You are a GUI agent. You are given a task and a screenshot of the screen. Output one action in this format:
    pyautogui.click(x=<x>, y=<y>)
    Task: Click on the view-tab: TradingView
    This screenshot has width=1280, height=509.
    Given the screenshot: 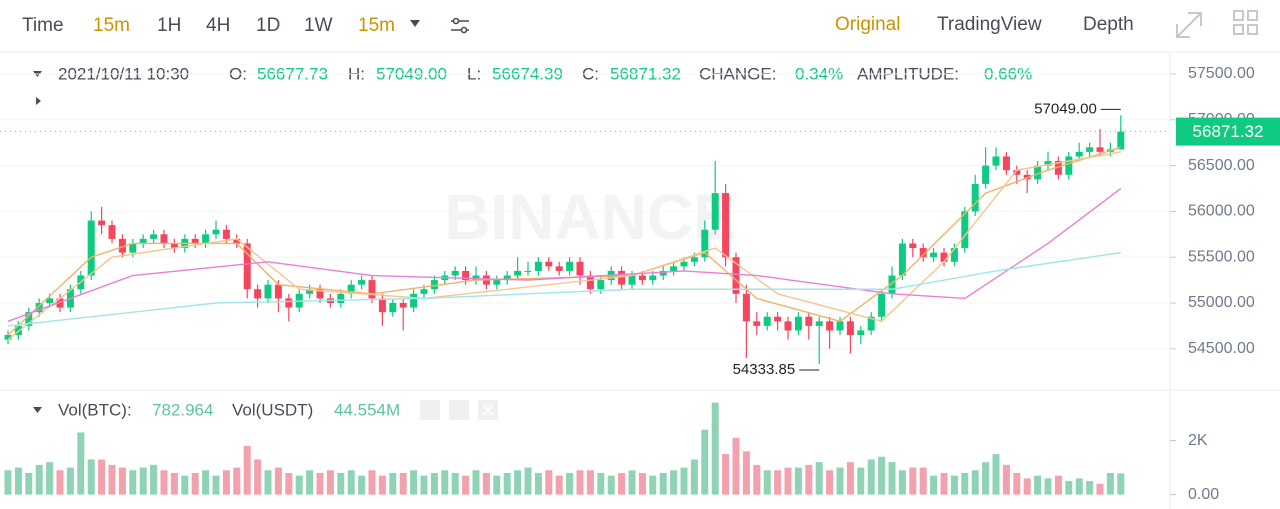 What is the action you would take?
    pyautogui.click(x=989, y=24)
    